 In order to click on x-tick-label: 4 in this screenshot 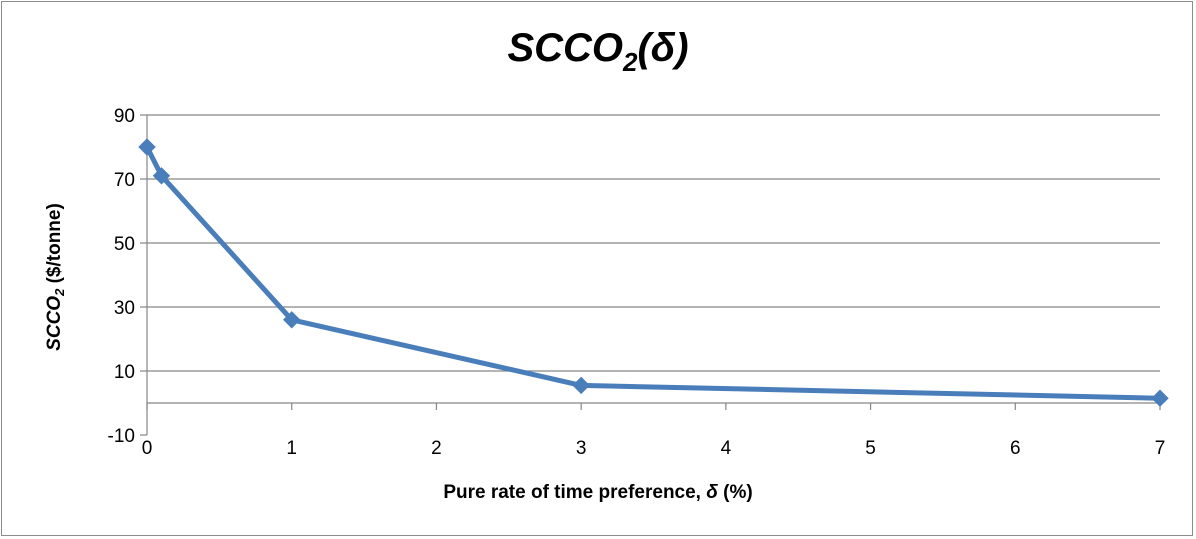, I will do `click(726, 448)`.